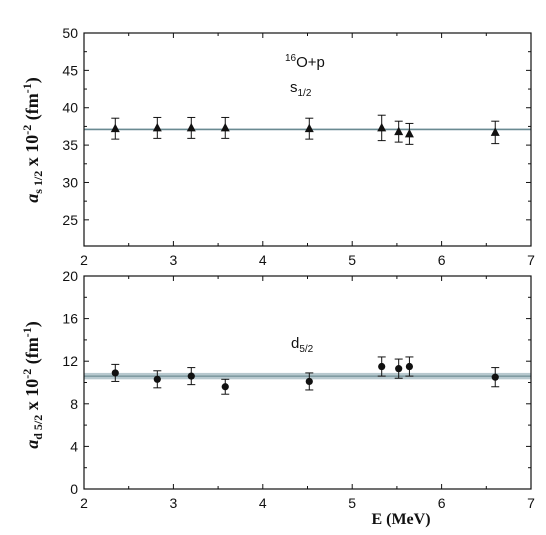 The height and width of the screenshot is (535, 546). What do you see at coordinates (306, 349) in the screenshot?
I see `partial-wave-subscript: 5/2` at bounding box center [306, 349].